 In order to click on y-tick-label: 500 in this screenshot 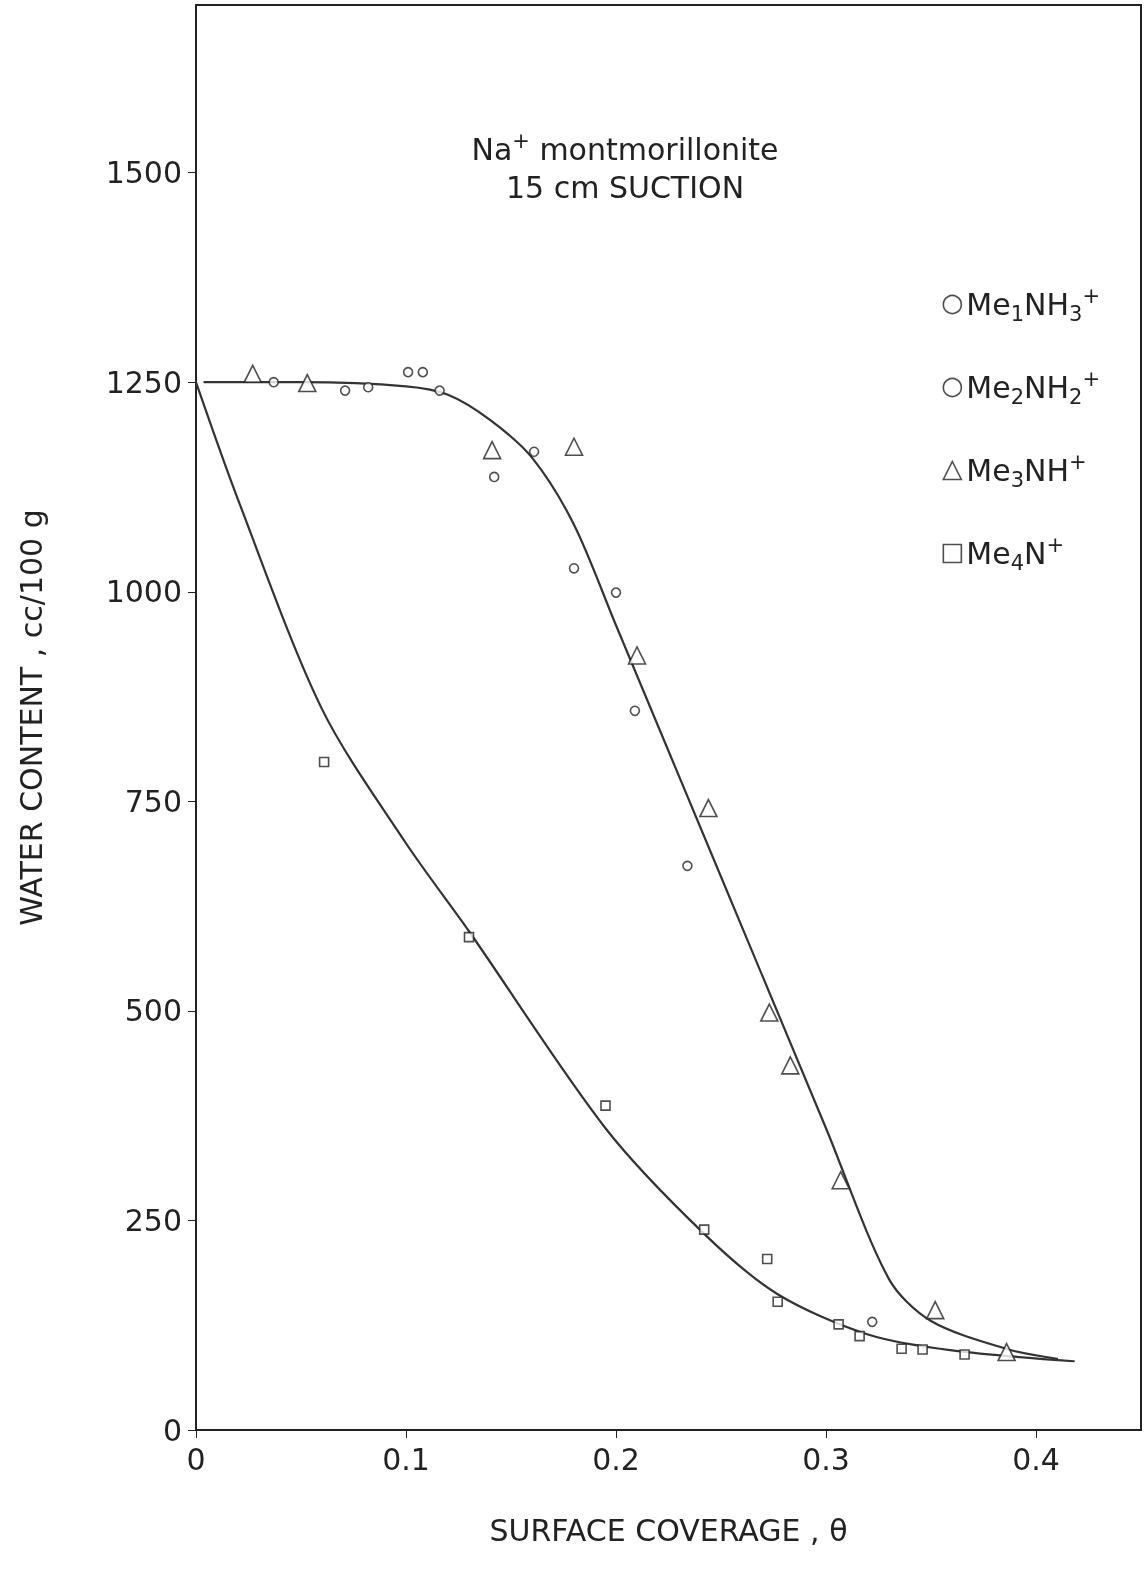, I will do `click(153, 1011)`.